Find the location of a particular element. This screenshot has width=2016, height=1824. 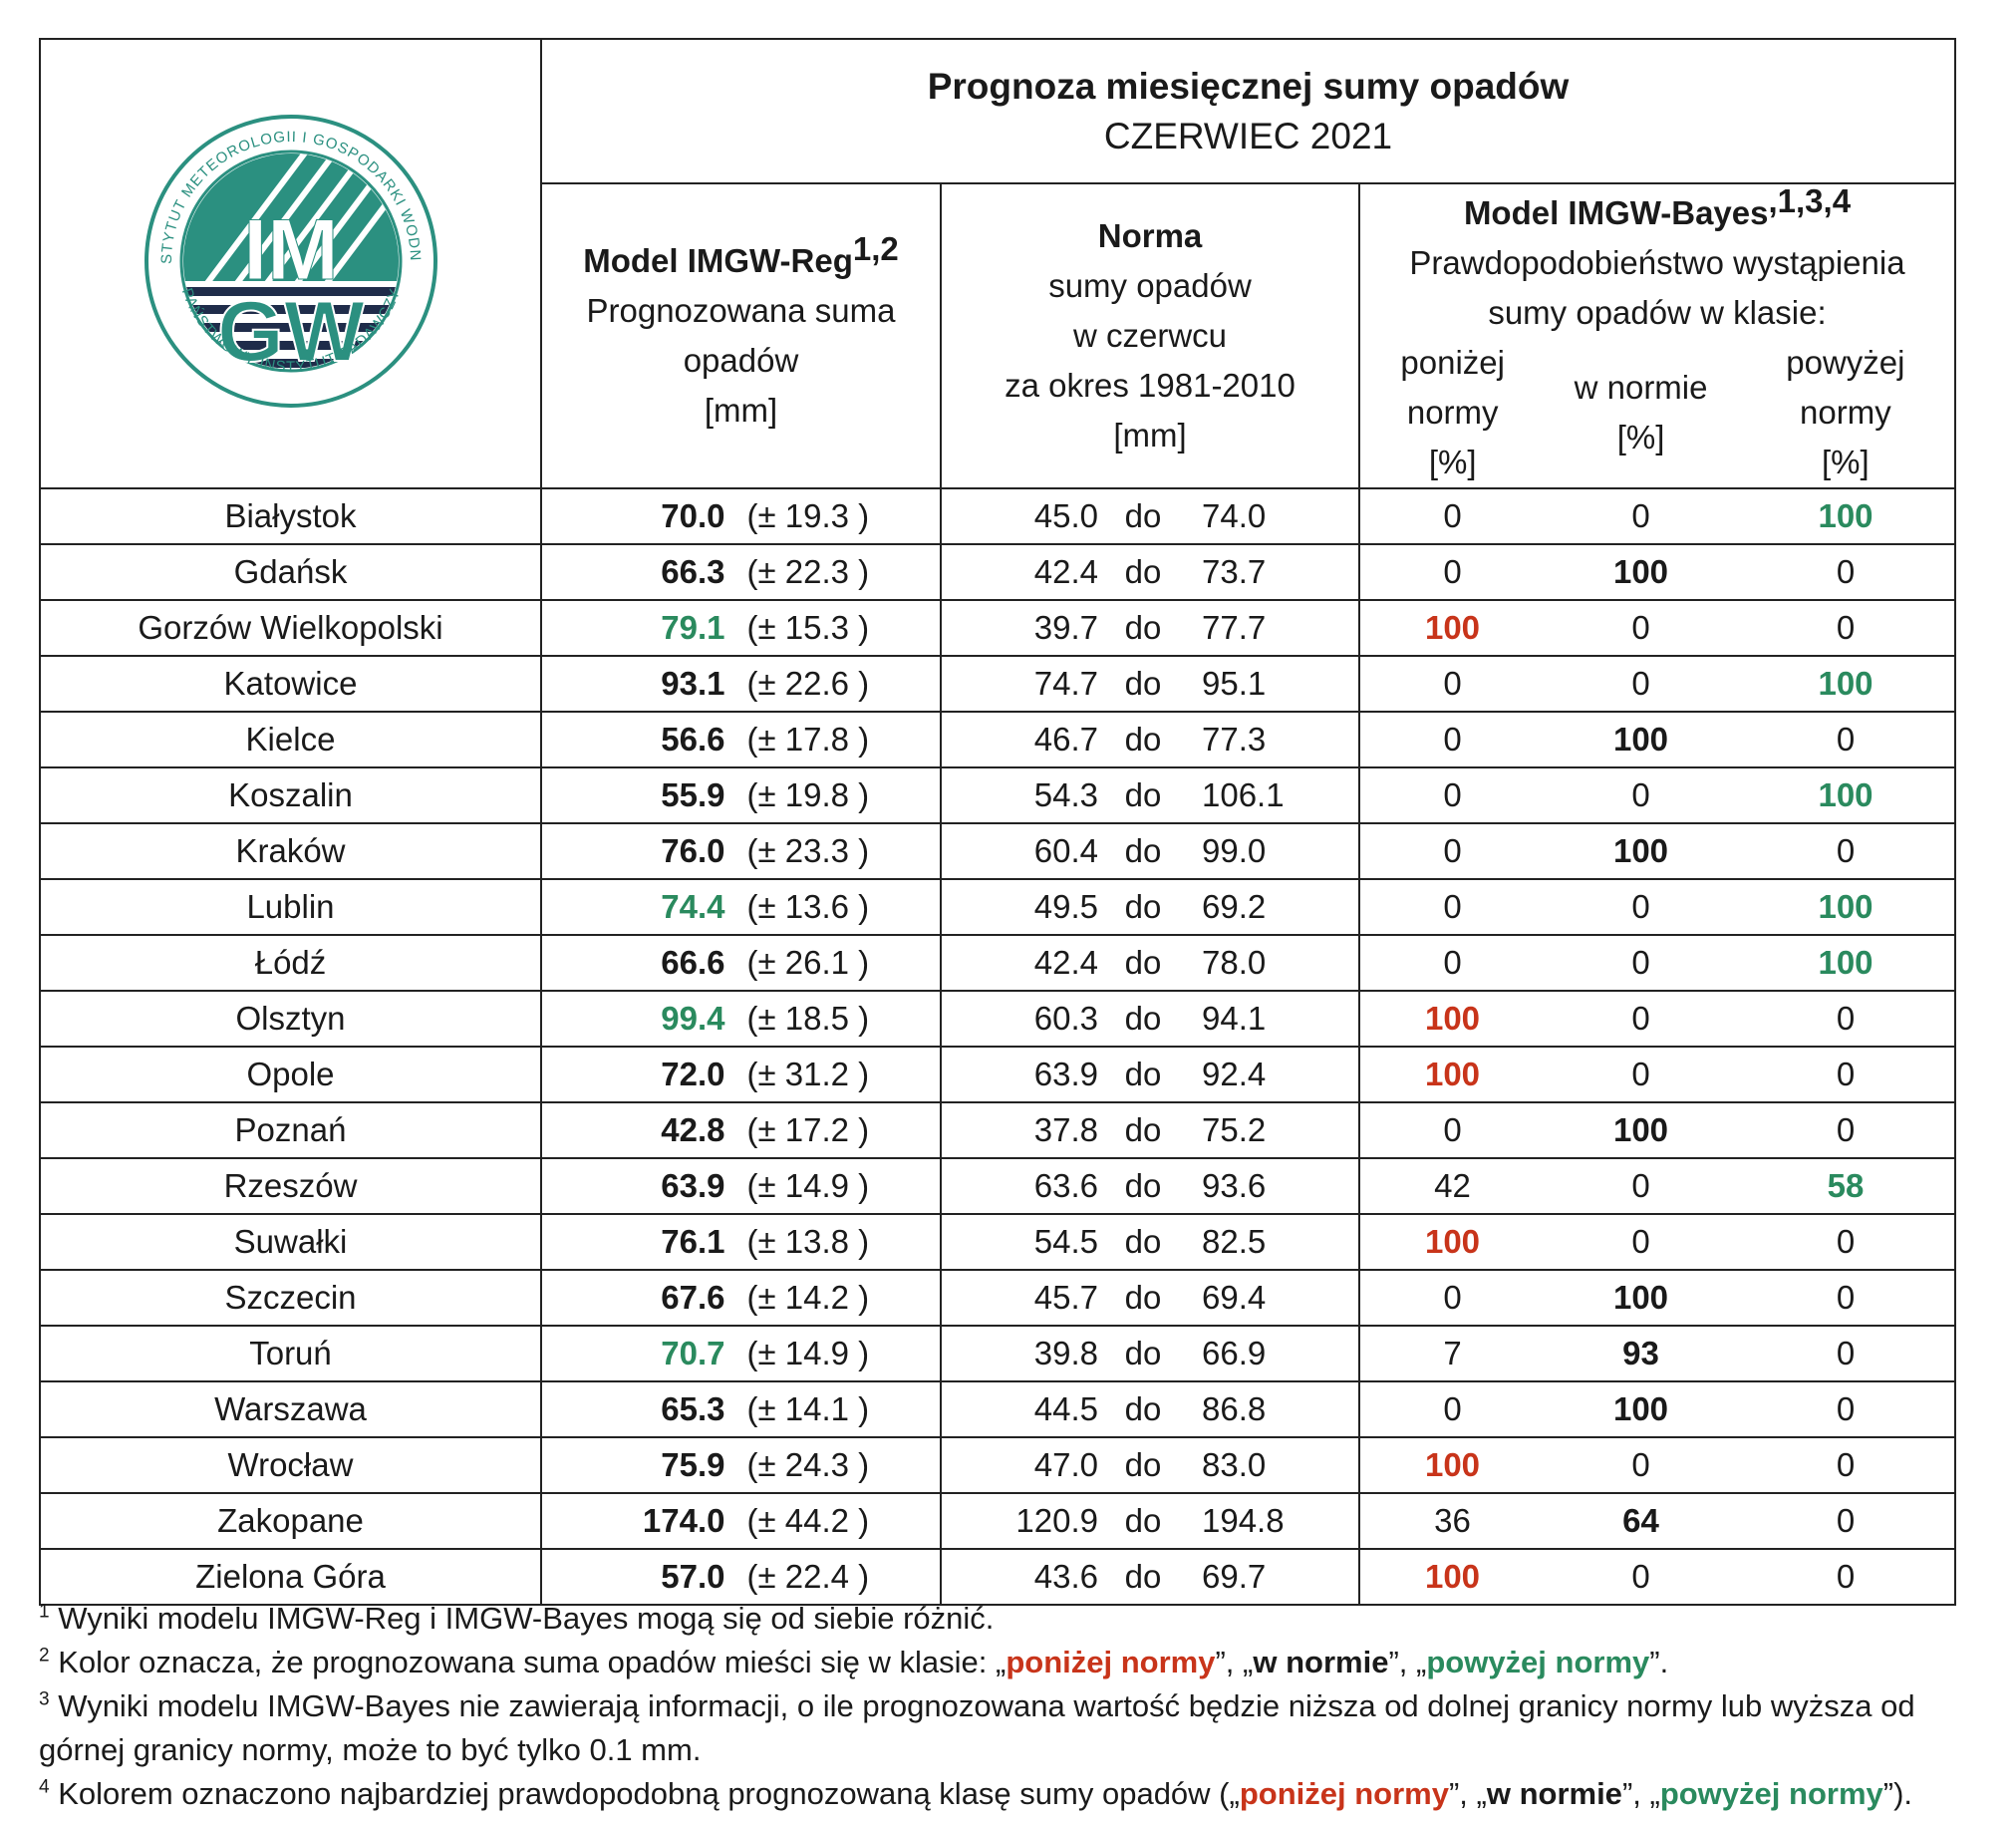

reg-cell: 99.4 (± 18.5 ) is located at coordinates (741, 1019).